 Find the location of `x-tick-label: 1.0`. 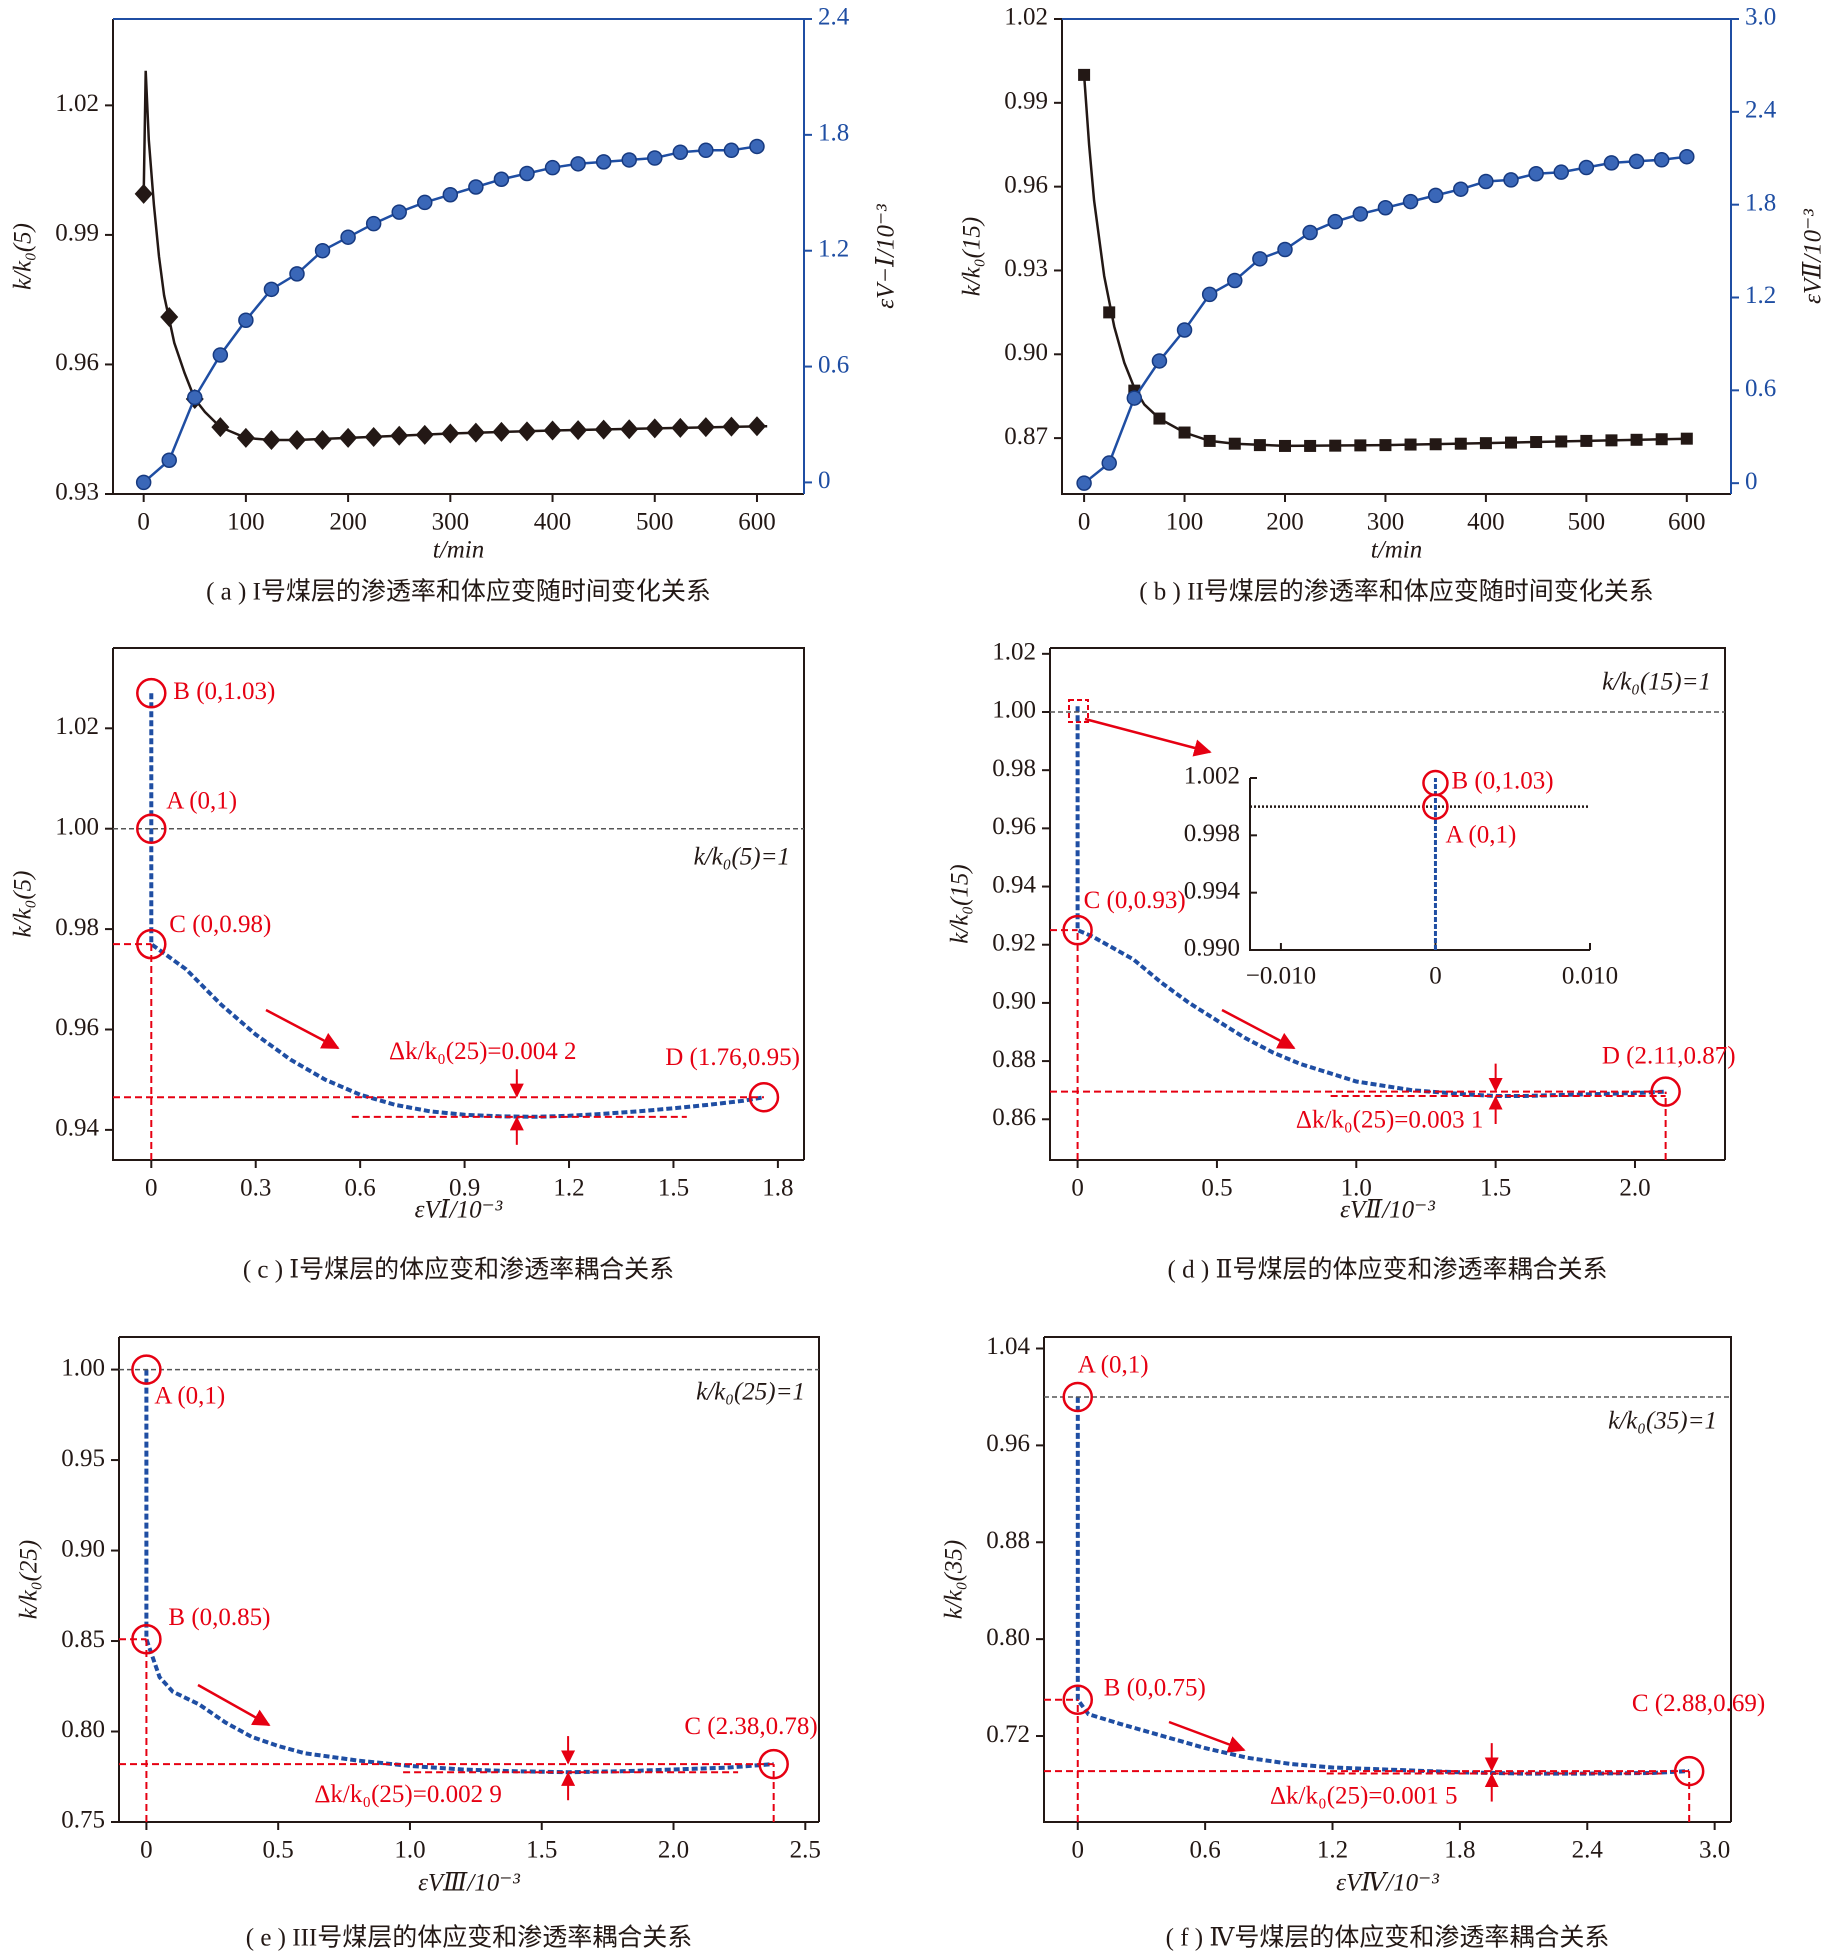

x-tick-label: 1.0 is located at coordinates (1356, 1188).